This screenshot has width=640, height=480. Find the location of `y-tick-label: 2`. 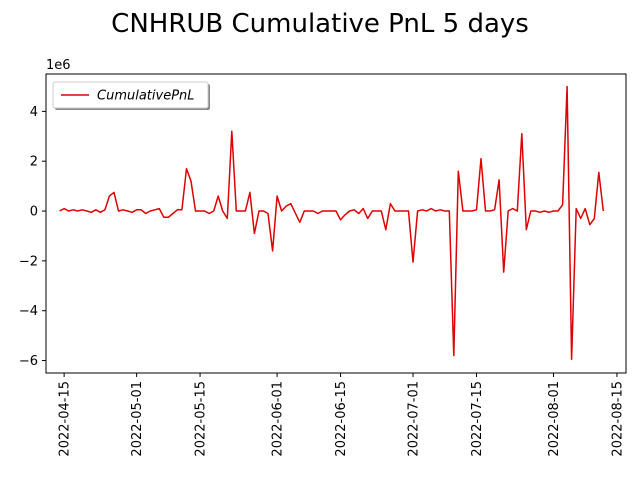

y-tick-label: 2 is located at coordinates (34, 162).